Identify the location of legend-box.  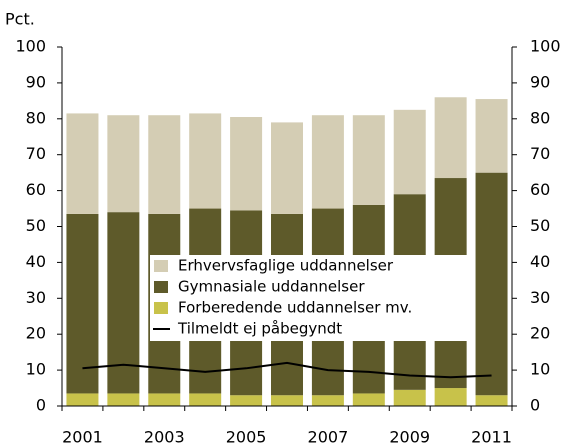
(309, 298).